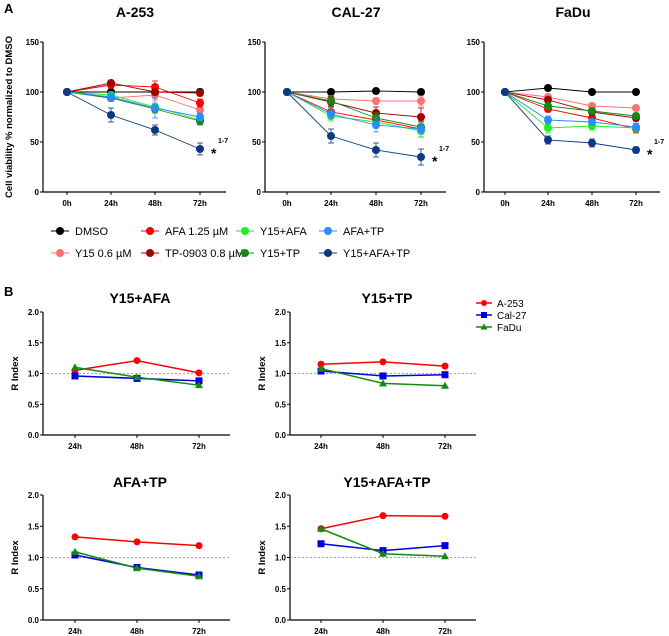 This screenshot has height=636, width=669. I want to click on y-tick-label: 0, so click(259, 192).